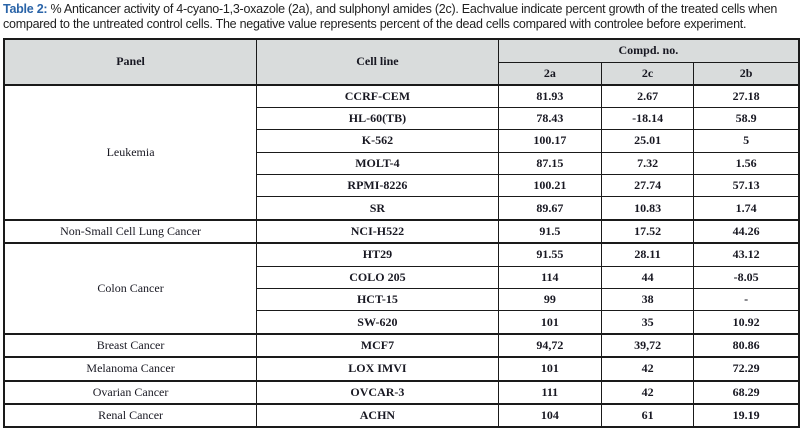  I want to click on table-header: Panel Cell line Compd. no. 2a 2c 2b, so click(401, 62).